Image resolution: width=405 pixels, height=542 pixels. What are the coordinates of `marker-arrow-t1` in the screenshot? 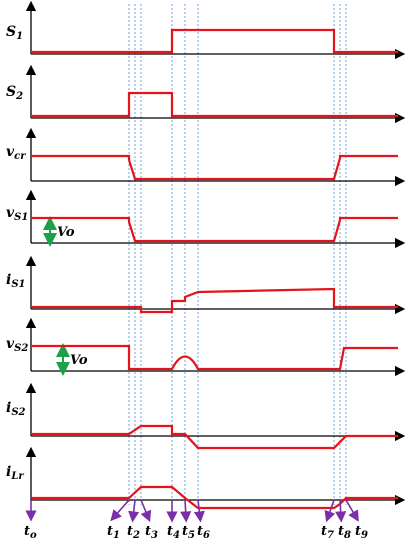 It's located at (120, 510).